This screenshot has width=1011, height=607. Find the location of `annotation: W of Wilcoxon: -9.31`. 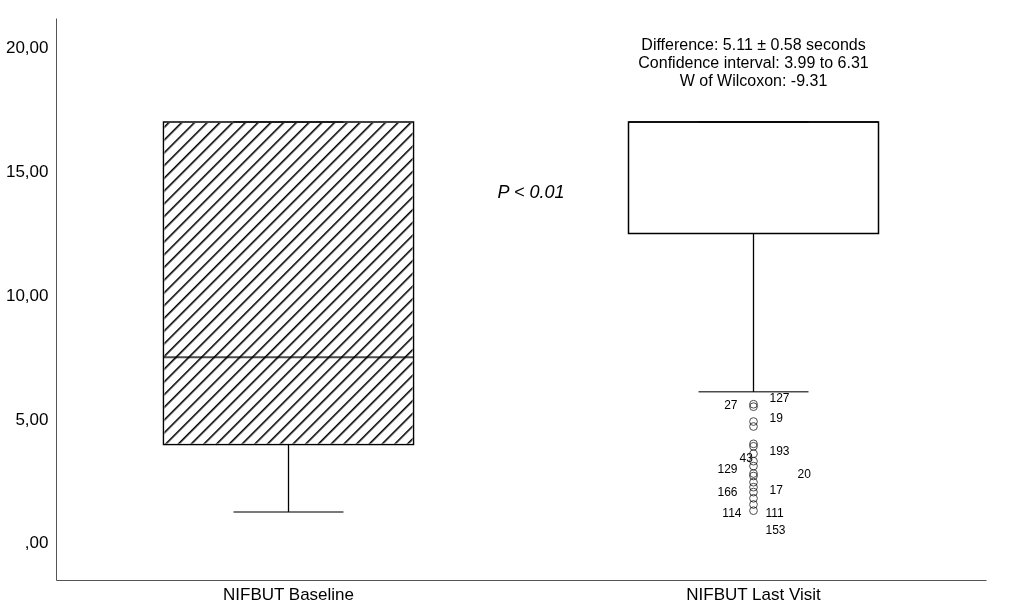

annotation: W of Wilcoxon: -9.31 is located at coordinates (753, 80).